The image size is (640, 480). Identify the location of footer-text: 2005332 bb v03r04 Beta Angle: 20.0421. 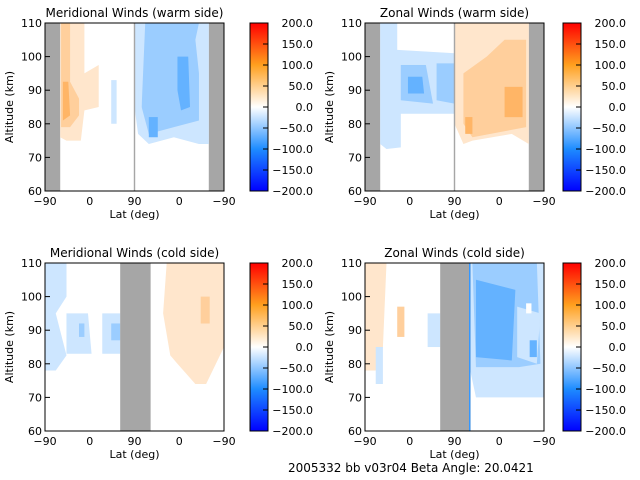
(411, 468).